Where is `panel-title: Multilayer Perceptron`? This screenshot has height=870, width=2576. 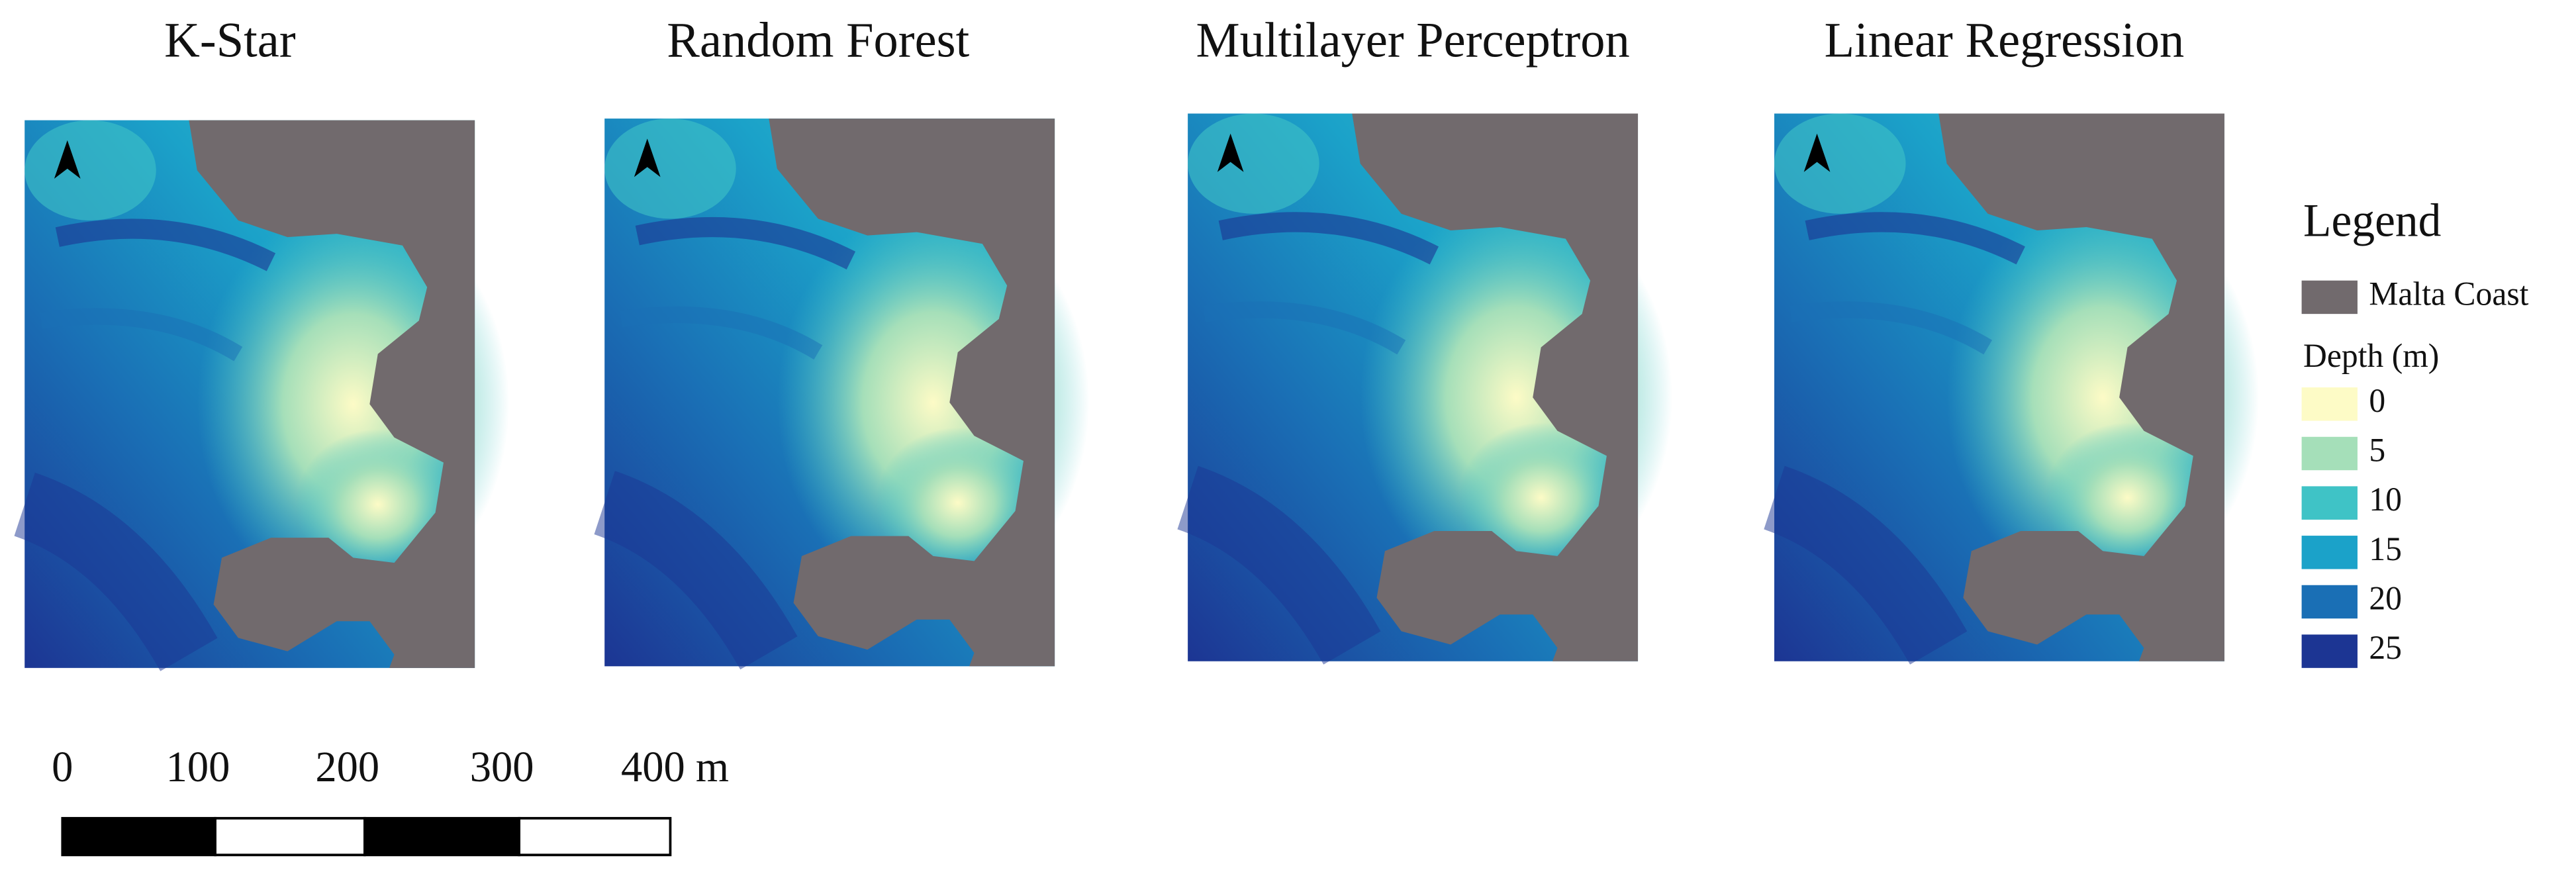
panel-title: Multilayer Perceptron is located at coordinates (1412, 40).